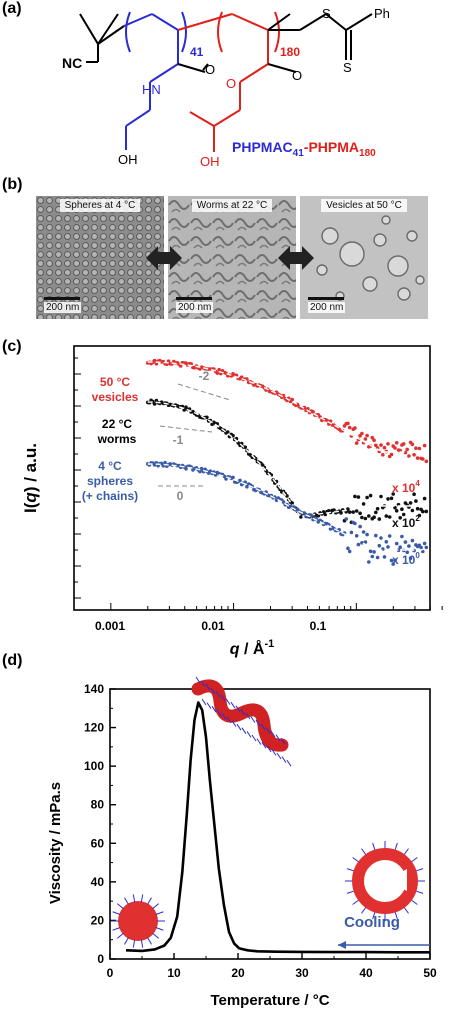 The image size is (474, 1021). What do you see at coordinates (110, 481) in the screenshot?
I see `label-spheres-name: spheres` at bounding box center [110, 481].